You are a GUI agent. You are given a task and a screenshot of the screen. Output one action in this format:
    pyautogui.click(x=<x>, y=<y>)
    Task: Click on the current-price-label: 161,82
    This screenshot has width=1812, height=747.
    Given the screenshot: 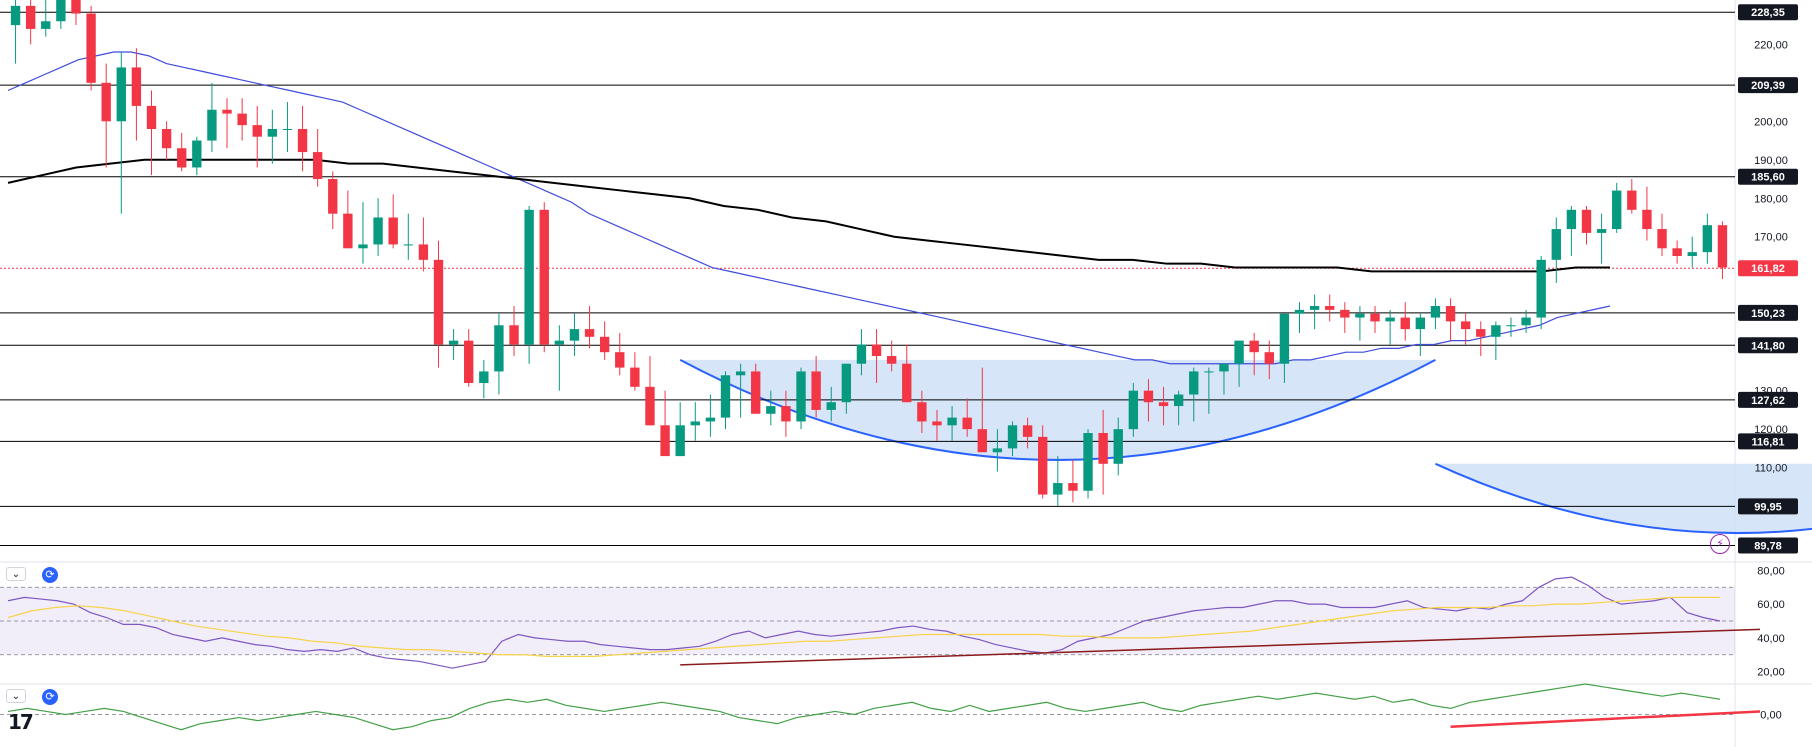 What is the action you would take?
    pyautogui.click(x=1768, y=269)
    